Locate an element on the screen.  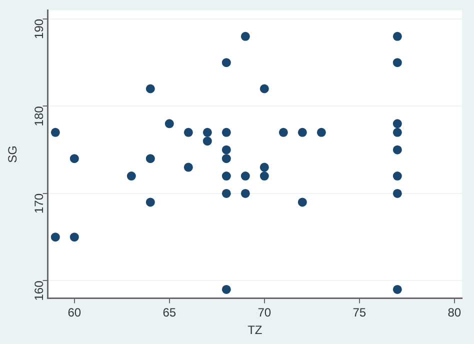
y-axis-title: SG is located at coordinates (13, 154).